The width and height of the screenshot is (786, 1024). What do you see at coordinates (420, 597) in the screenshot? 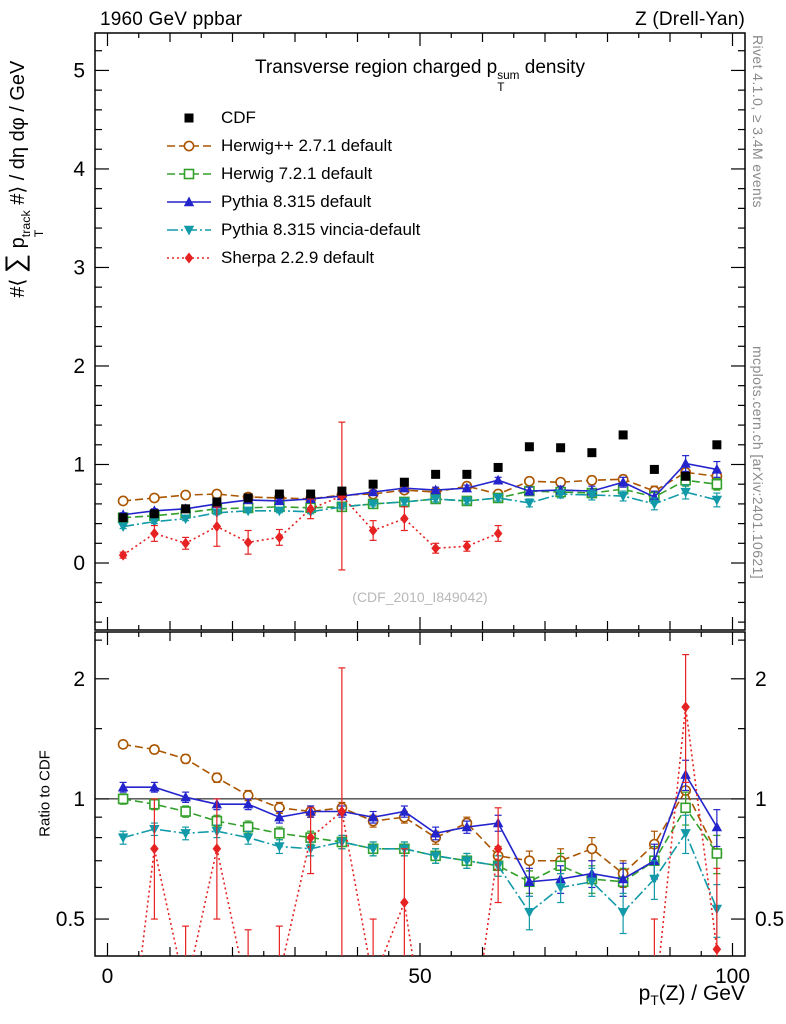
I see `analysis-id-watermark: (CDF_2010_I849042)` at bounding box center [420, 597].